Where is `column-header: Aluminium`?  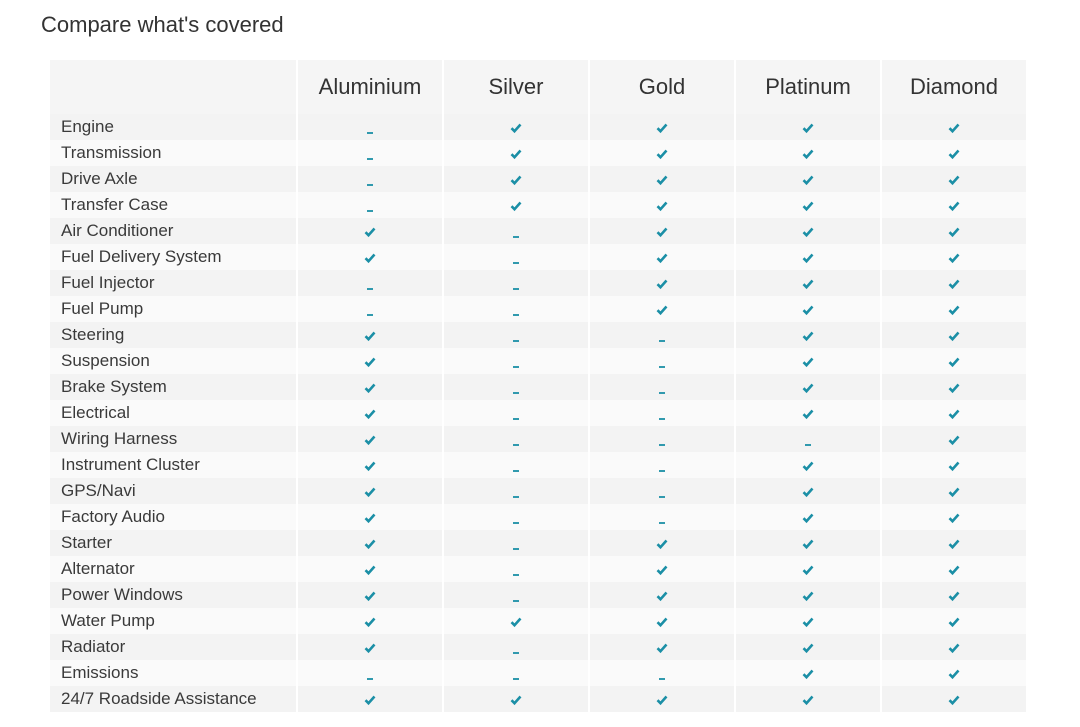 column-header: Aluminium is located at coordinates (370, 87).